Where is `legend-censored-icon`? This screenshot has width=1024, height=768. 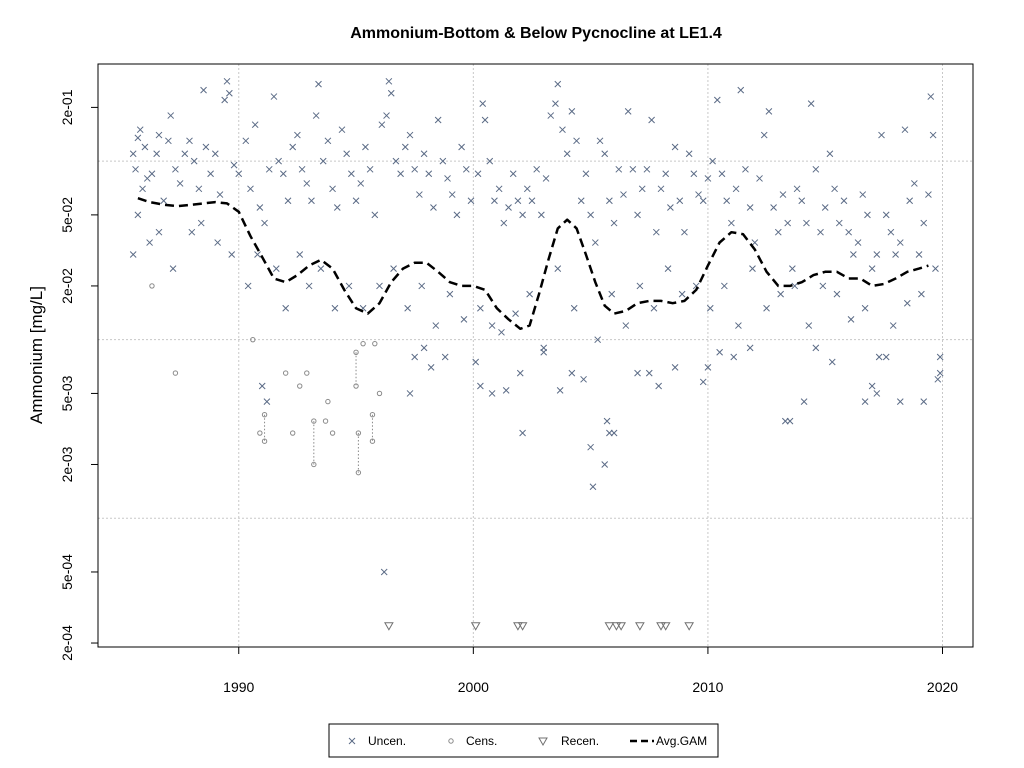 legend-censored-icon is located at coordinates (451, 741).